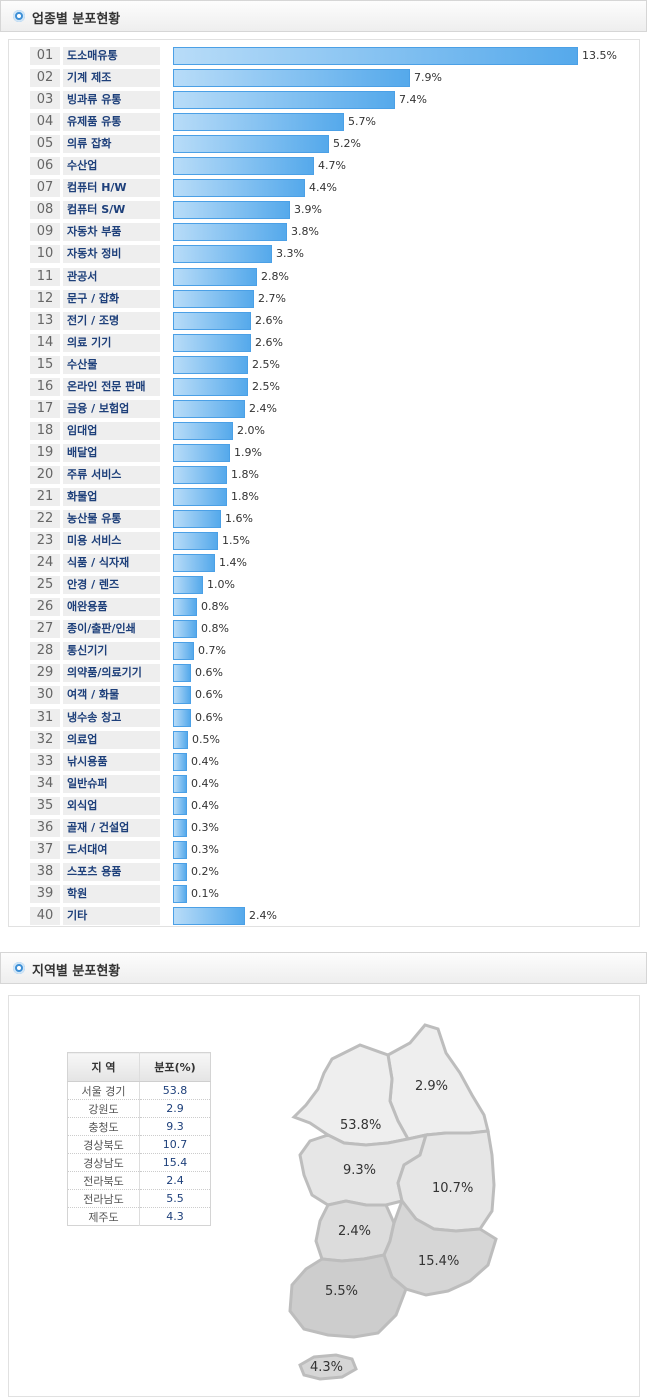 The image size is (649, 1400). Describe the element at coordinates (111, 430) in the screenshot. I see `row-category-label: 임대업` at that location.